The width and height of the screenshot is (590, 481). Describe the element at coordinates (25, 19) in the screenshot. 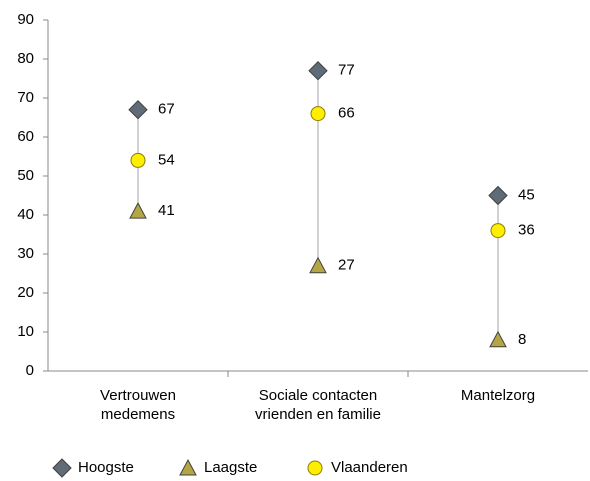

I see `y-tick-label: 90` at that location.